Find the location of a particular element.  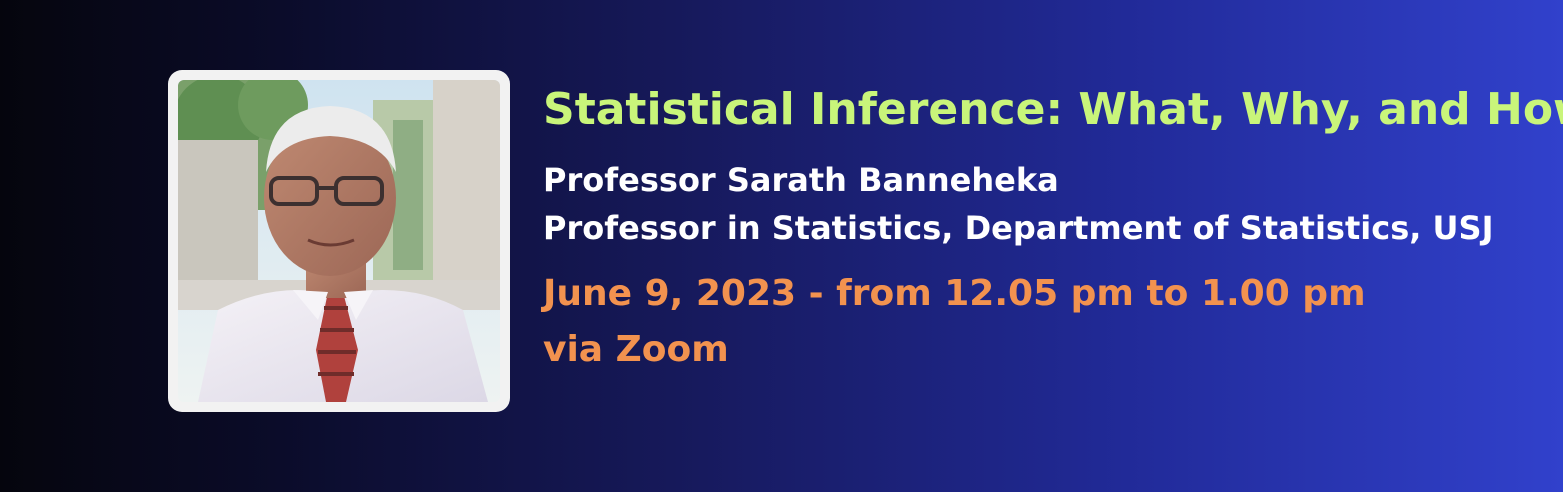

event-venue: via Zoom is located at coordinates (636, 349).